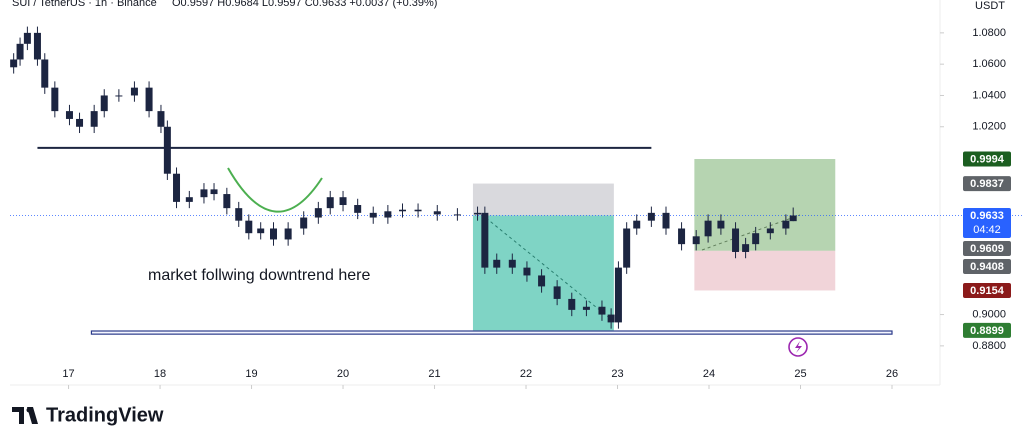 This screenshot has width=1024, height=447. I want to click on price-tag-label: 0.9837, so click(987, 184).